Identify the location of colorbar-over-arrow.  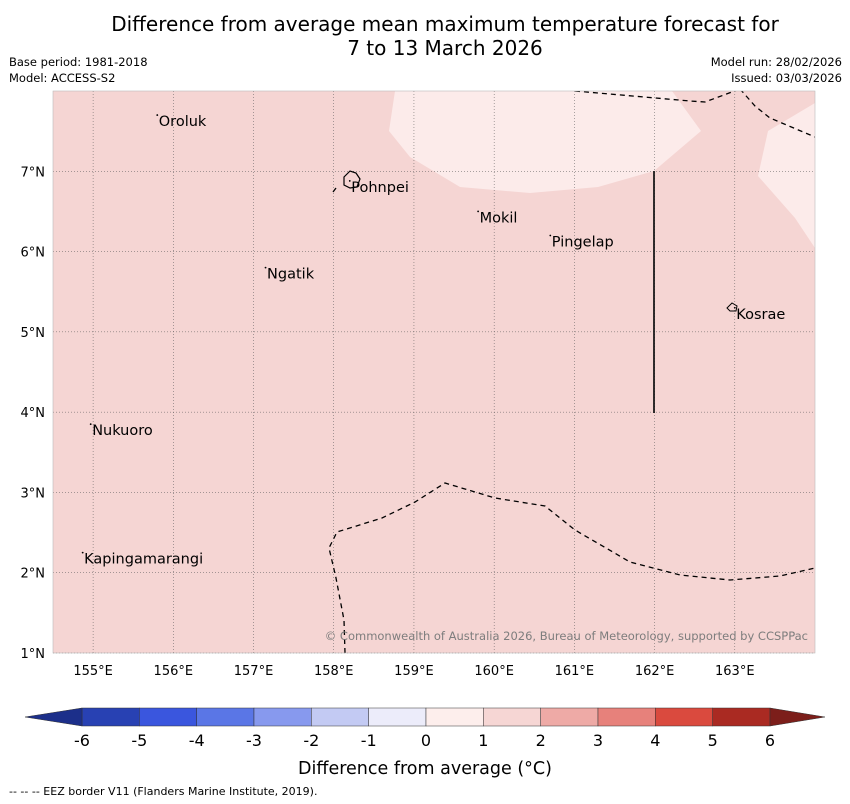
(797, 717).